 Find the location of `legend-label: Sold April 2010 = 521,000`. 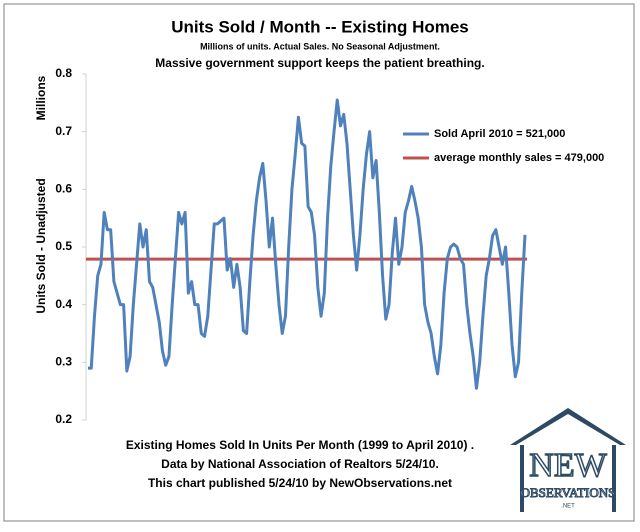

legend-label: Sold April 2010 = 521,000 is located at coordinates (499, 134).